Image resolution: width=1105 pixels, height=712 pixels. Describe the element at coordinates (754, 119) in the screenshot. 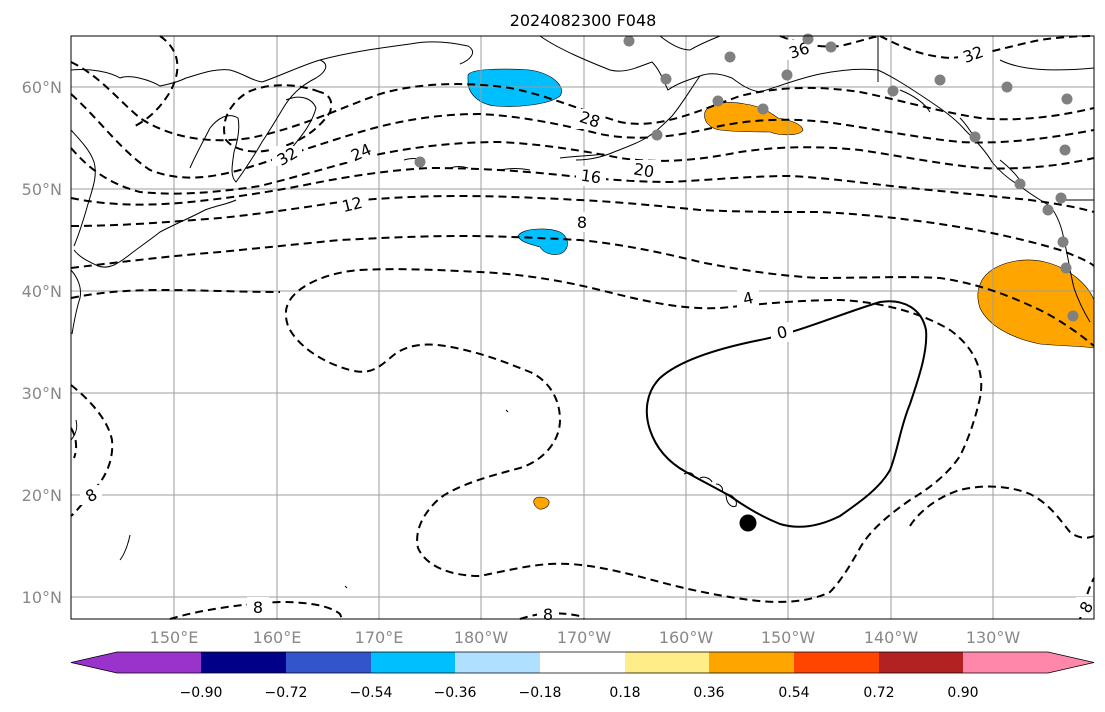

I see `positive-anomaly-alaska` at that location.